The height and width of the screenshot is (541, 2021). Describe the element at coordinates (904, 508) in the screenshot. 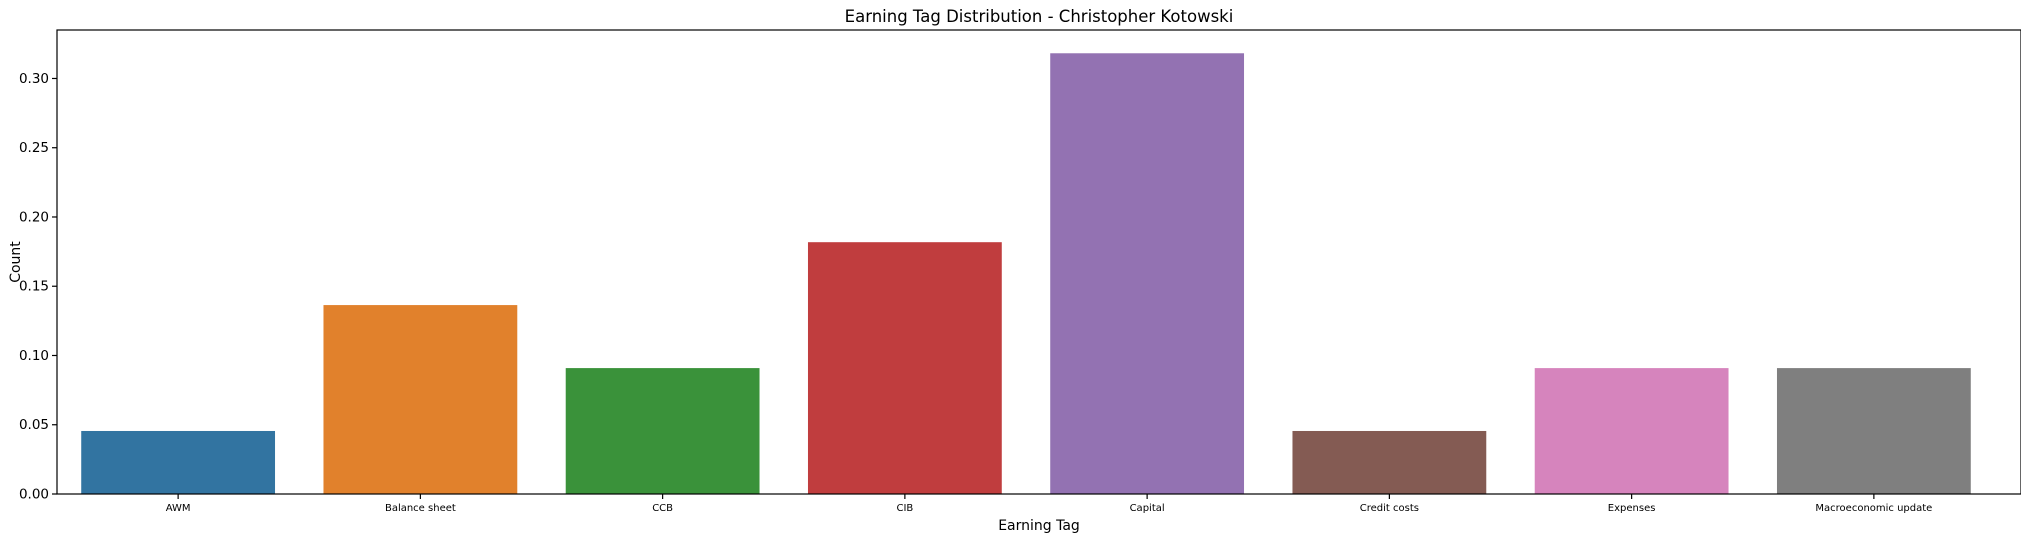

I see `x-tick-label: CIB` at that location.